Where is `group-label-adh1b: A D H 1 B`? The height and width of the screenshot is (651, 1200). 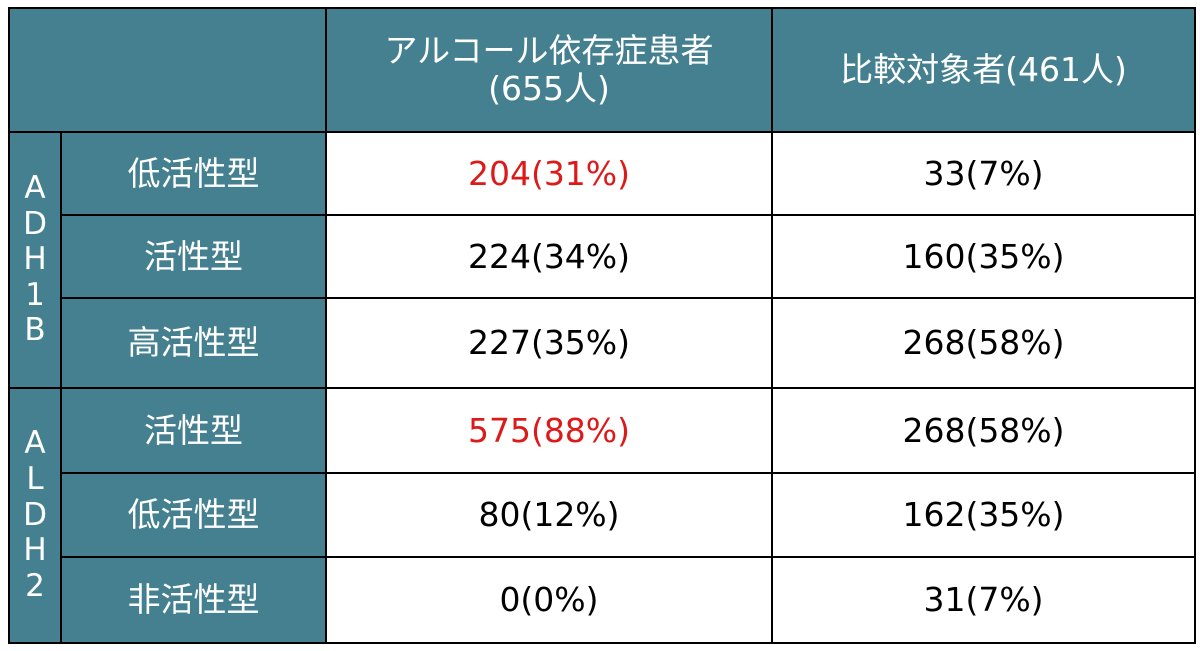 group-label-adh1b: A D H 1 B is located at coordinates (35, 260).